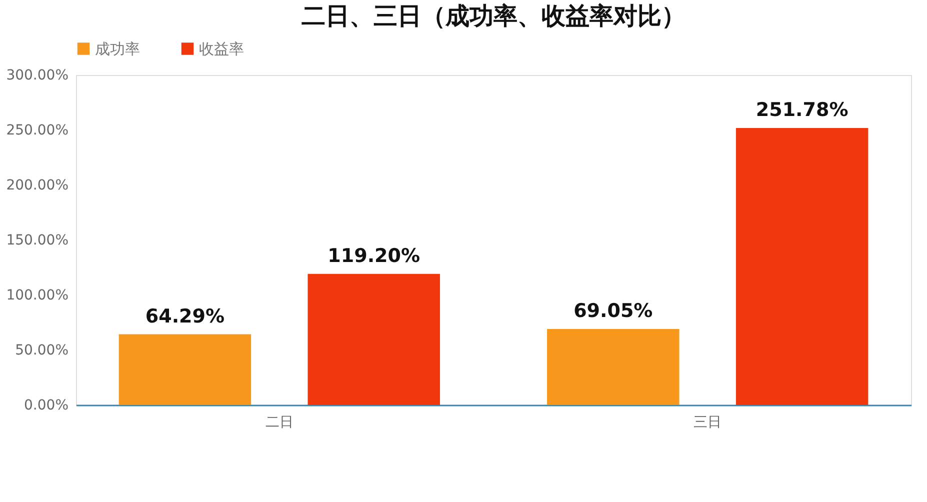  What do you see at coordinates (46, 406) in the screenshot?
I see `y-tick-label: 0.00%` at bounding box center [46, 406].